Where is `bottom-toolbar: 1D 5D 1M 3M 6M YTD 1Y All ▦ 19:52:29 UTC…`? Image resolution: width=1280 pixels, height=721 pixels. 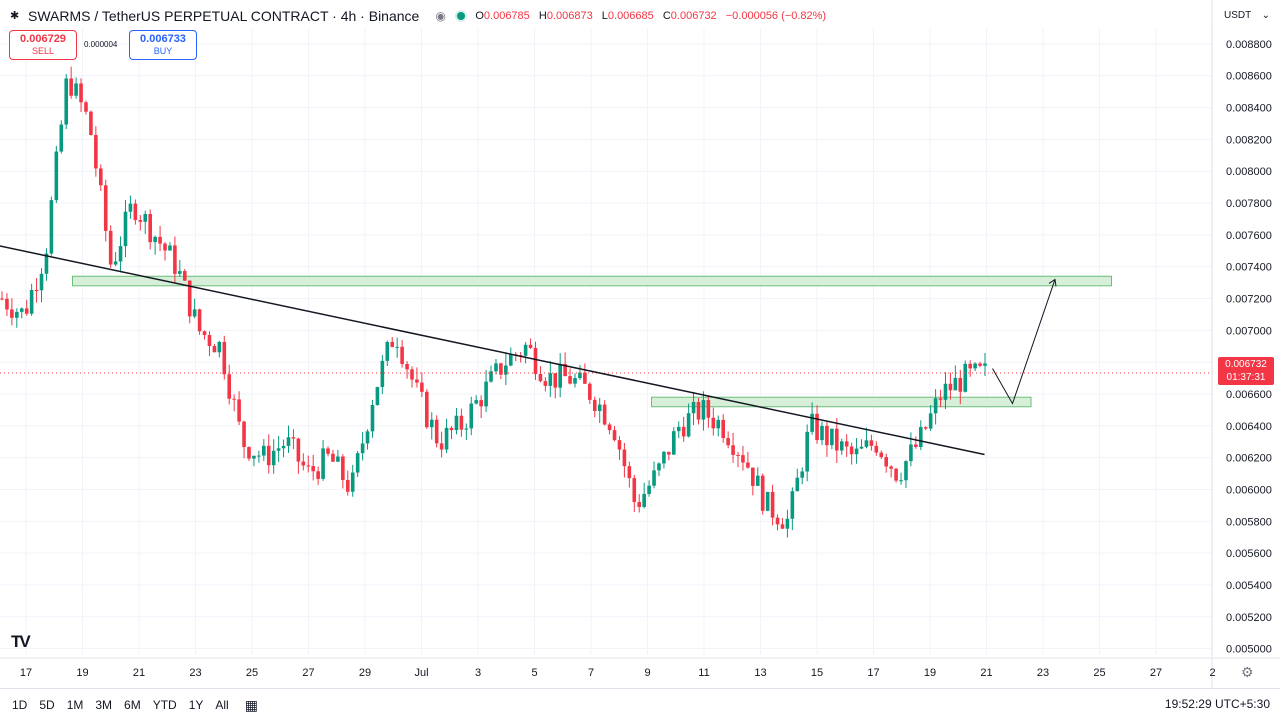 bottom-toolbar: 1D 5D 1M 3M 6M YTD 1Y All ▦ 19:52:29 UTC… is located at coordinates (640, 704).